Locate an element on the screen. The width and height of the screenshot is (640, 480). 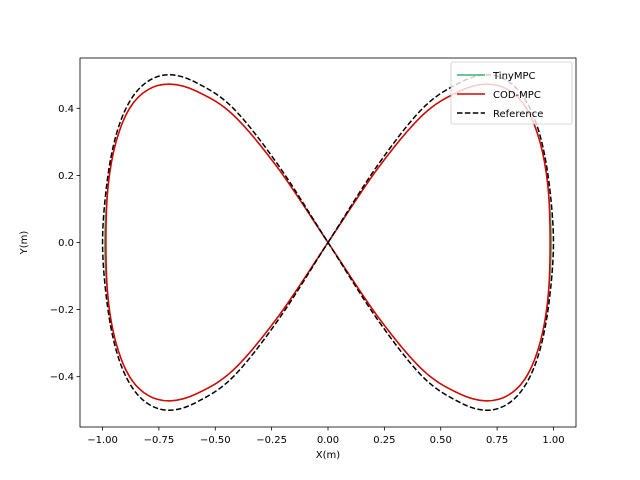
legend: TinyMPC COD-MPC Reference is located at coordinates (511, 93).